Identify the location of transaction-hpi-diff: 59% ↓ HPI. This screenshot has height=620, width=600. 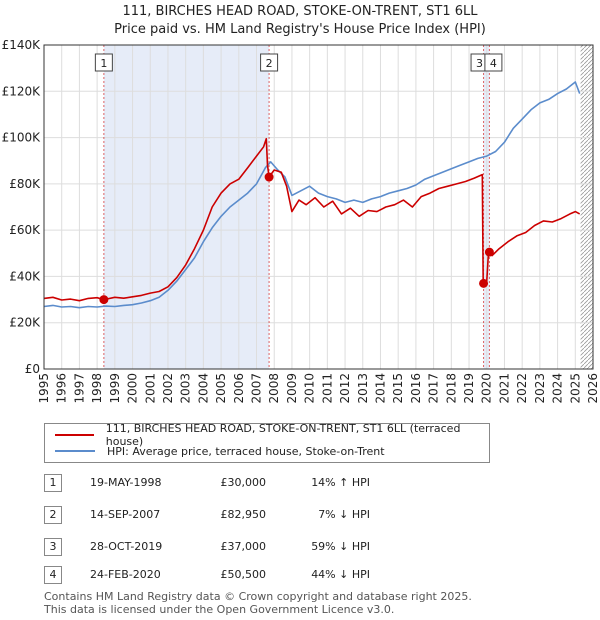
(340, 546).